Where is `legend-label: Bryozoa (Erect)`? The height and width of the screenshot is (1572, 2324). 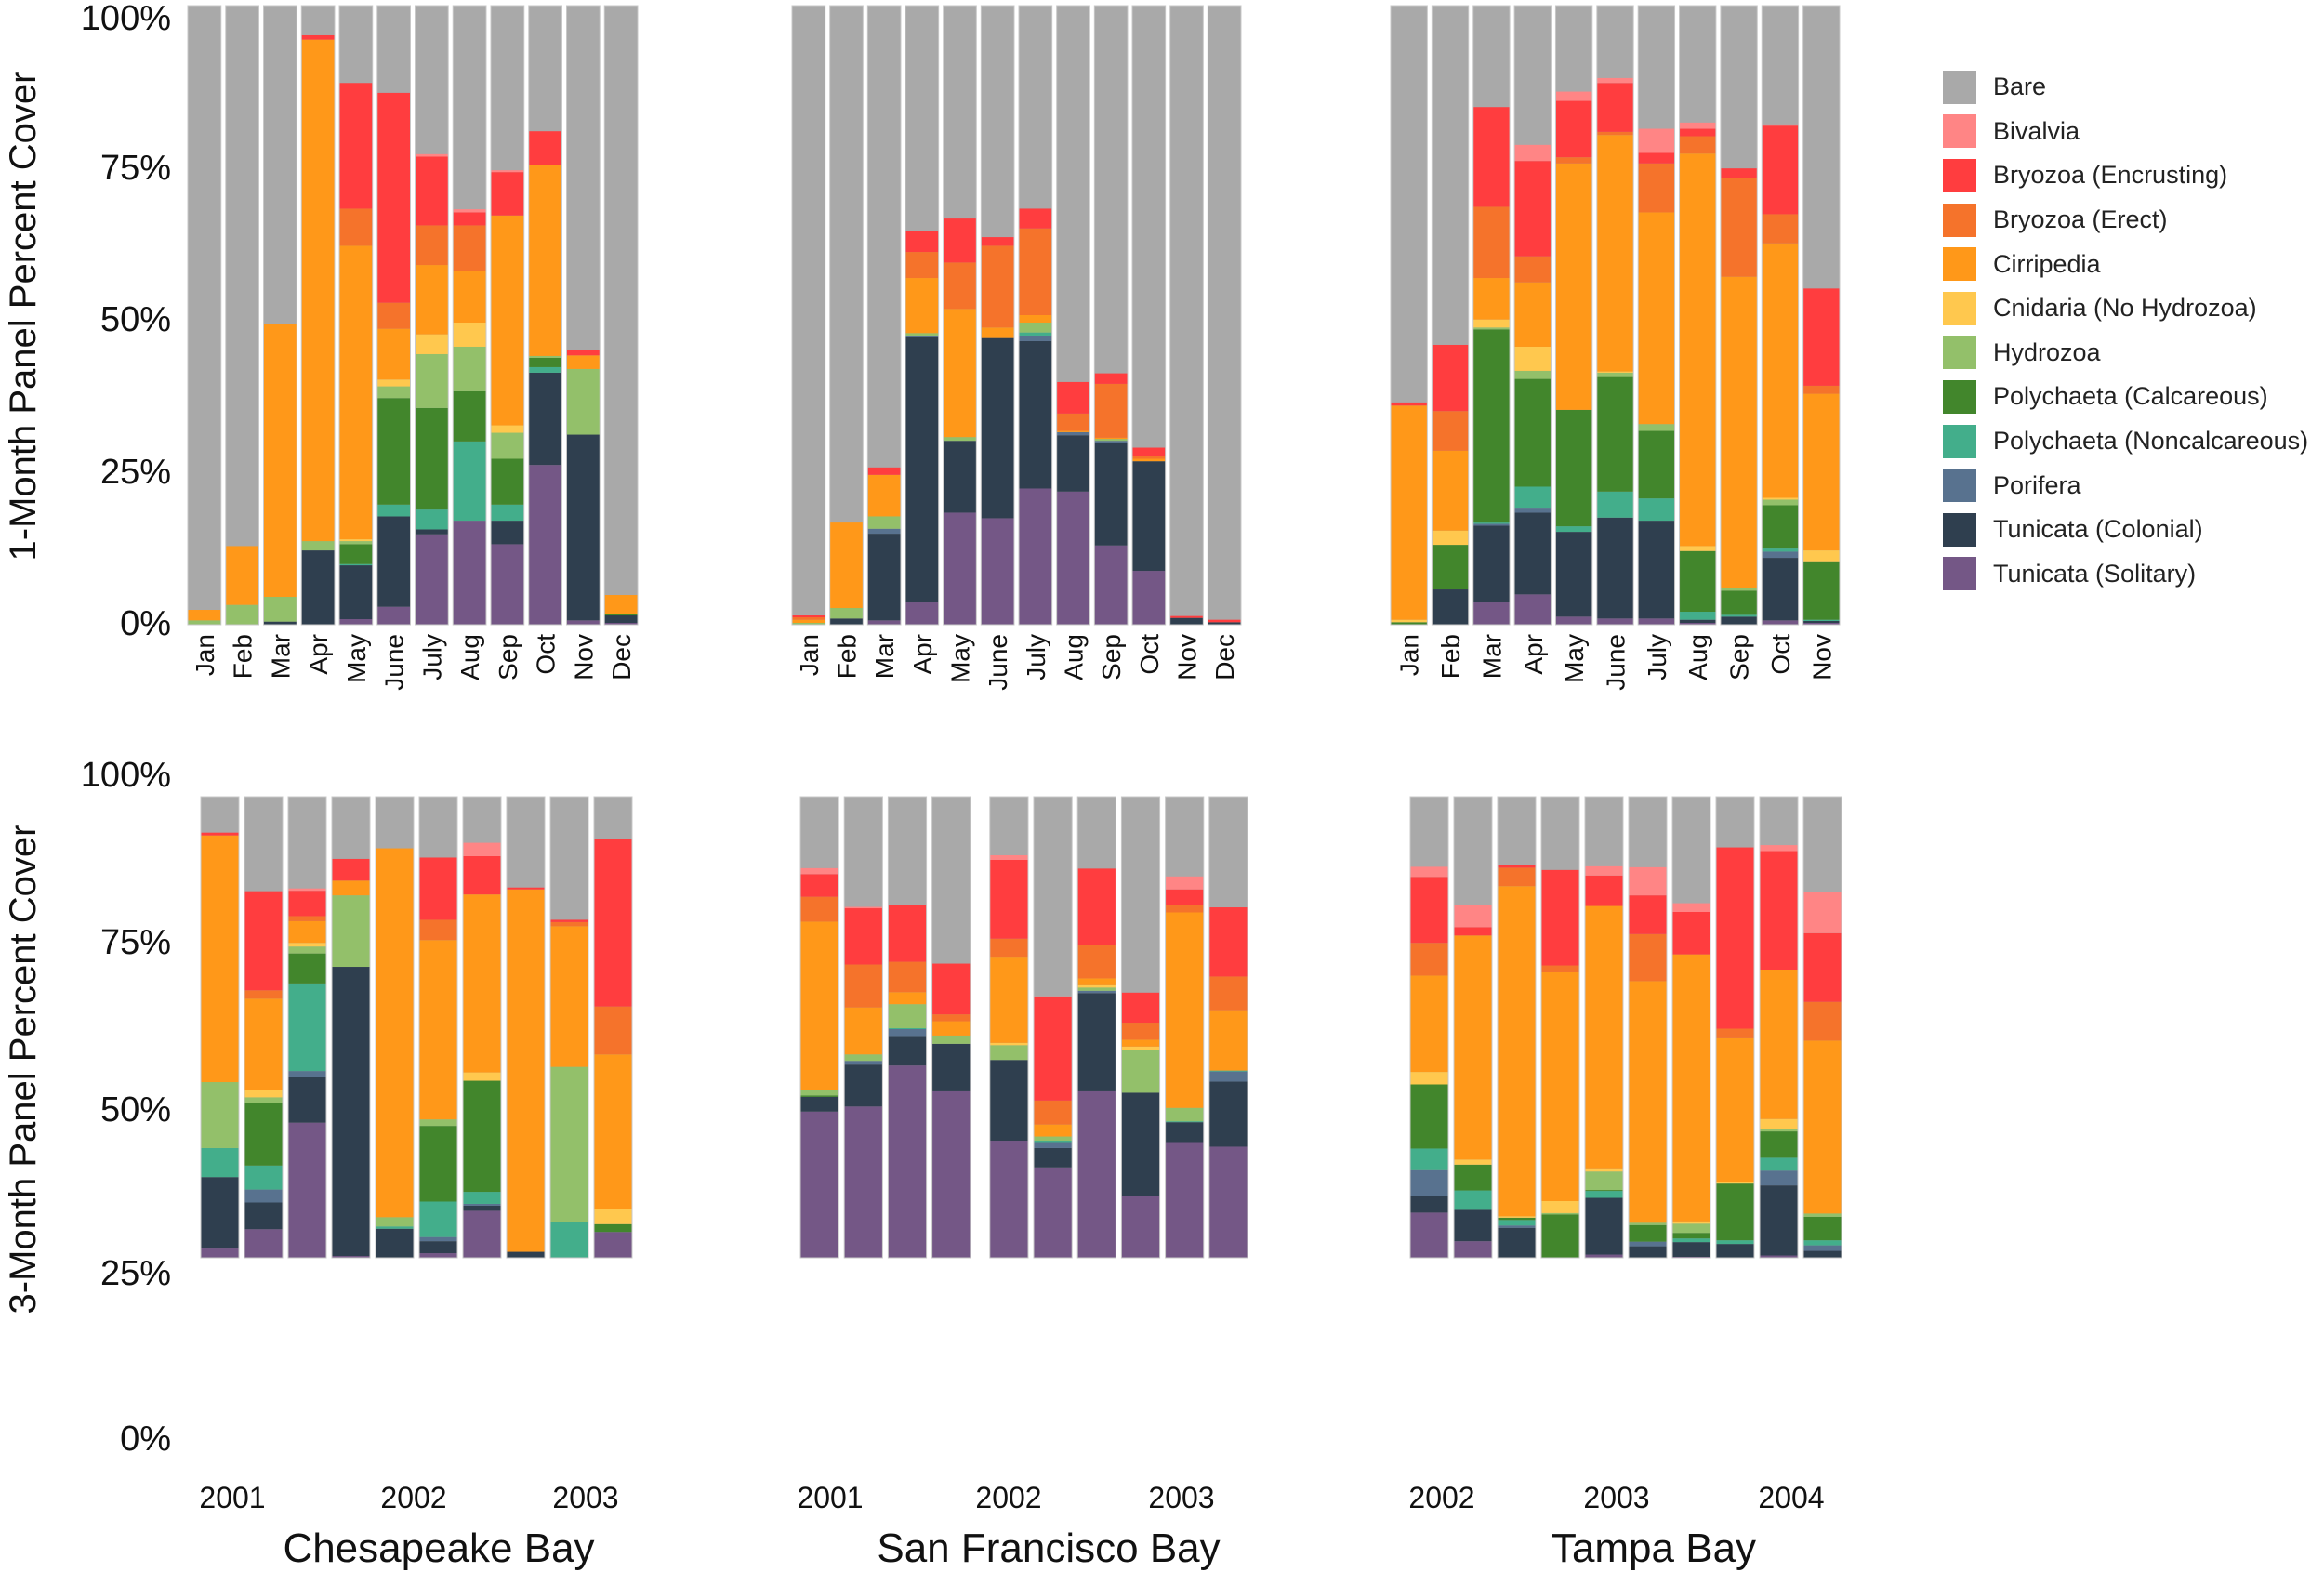
legend-label: Bryozoa (Erect) is located at coordinates (2080, 219).